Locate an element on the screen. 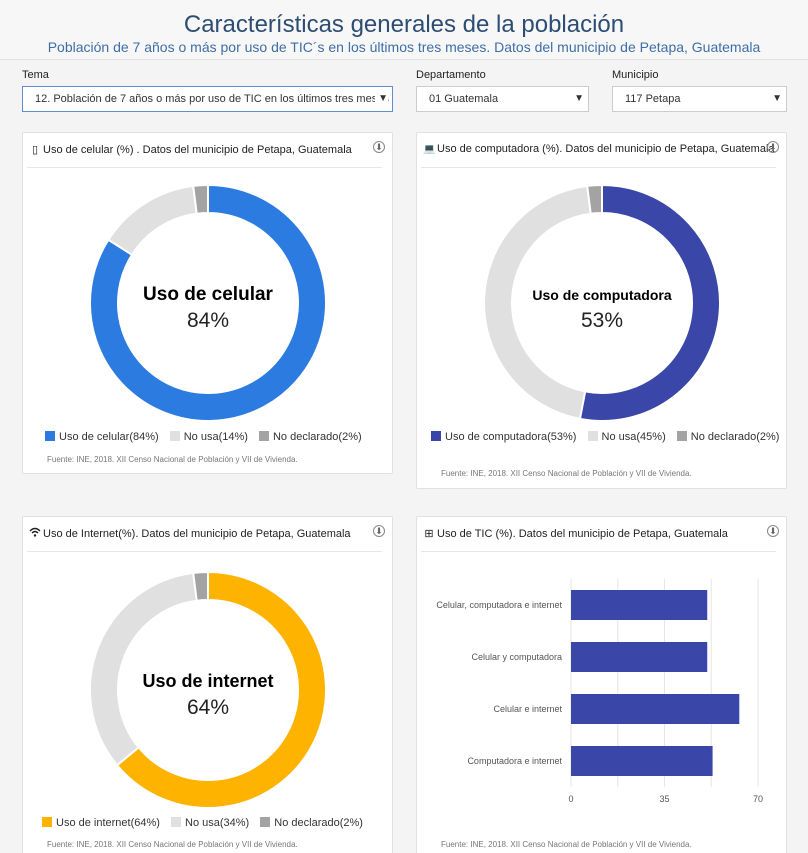  category-label: Celular y computadora is located at coordinates (516, 657).